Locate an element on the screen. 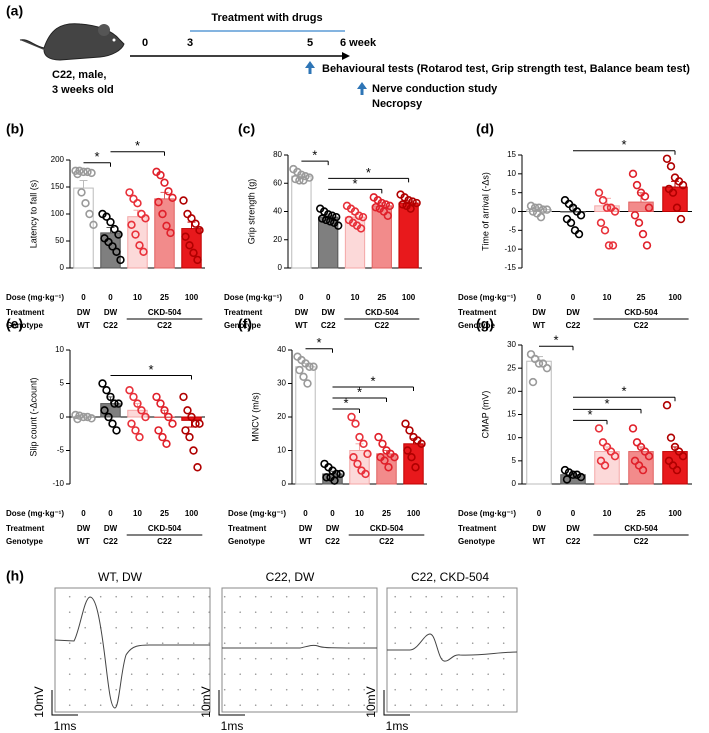  week-label: 3 is located at coordinates (190, 43).